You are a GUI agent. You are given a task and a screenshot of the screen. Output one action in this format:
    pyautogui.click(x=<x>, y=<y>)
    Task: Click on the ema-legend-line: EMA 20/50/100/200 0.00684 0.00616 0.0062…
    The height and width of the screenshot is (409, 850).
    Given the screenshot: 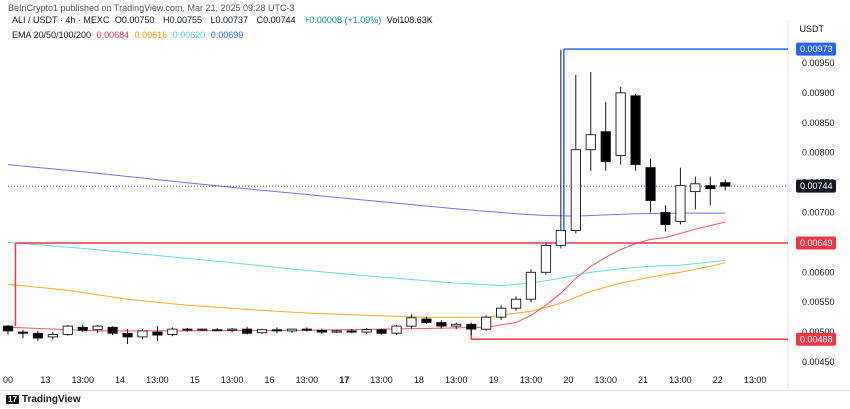 What is the action you would take?
    pyautogui.click(x=129, y=35)
    